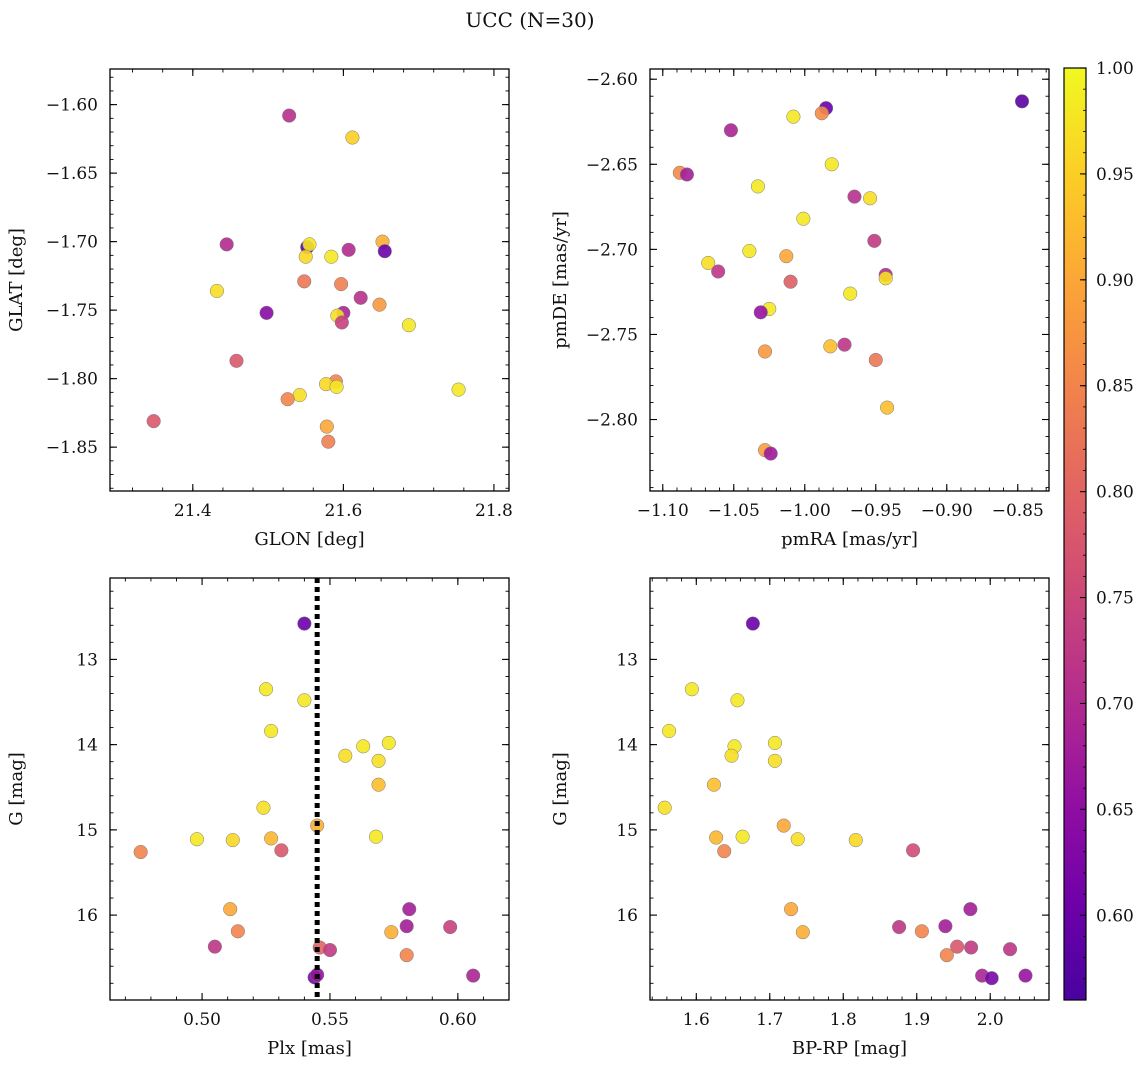  I want to click on colorbar-tick-label: 0.85, so click(1115, 387).